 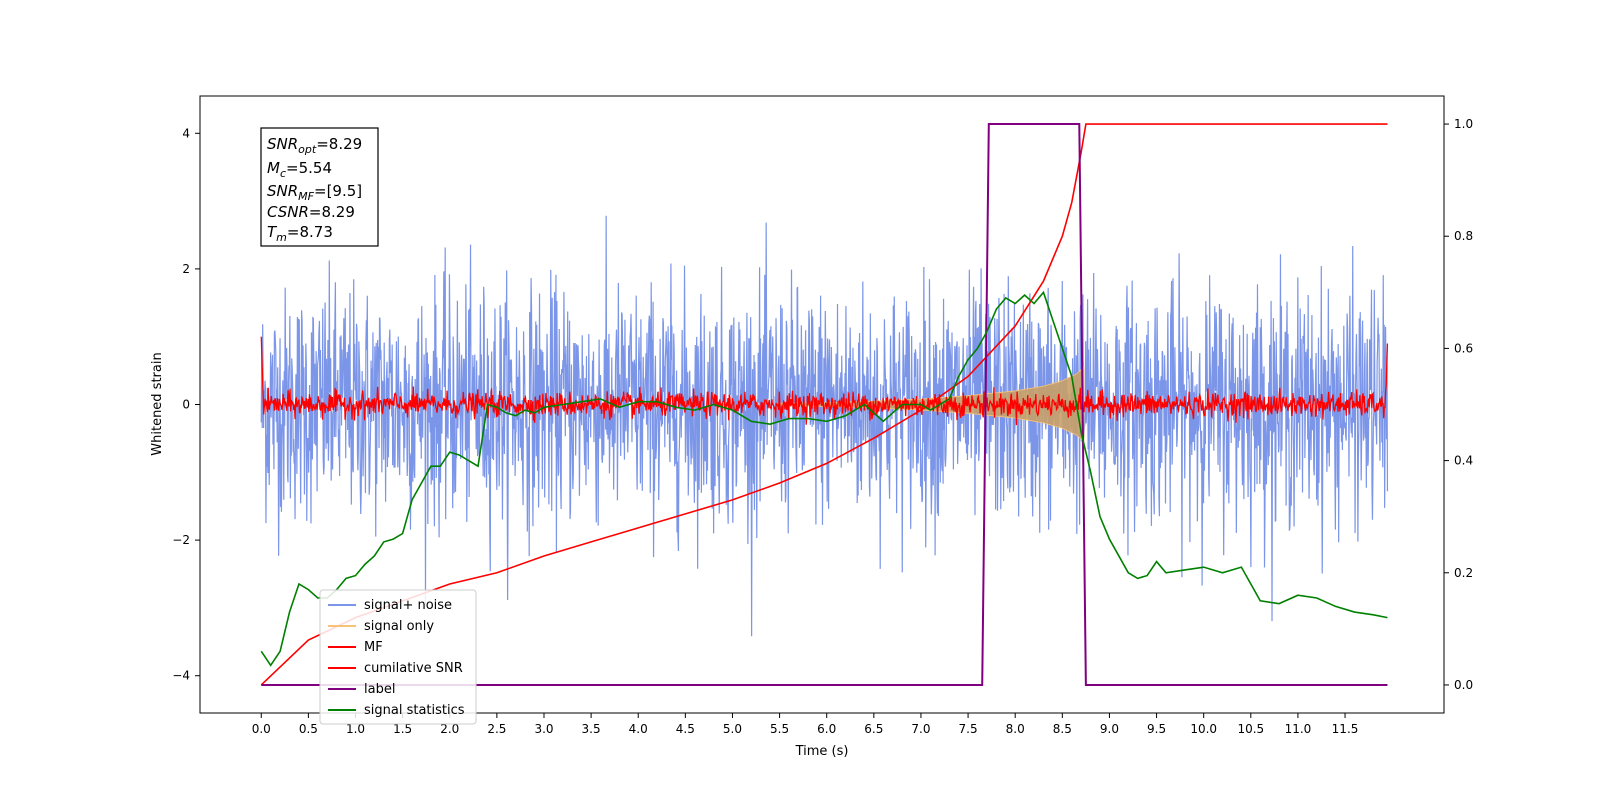 I want to click on legend-signal-noise: signal+ noise, so click(x=408, y=605).